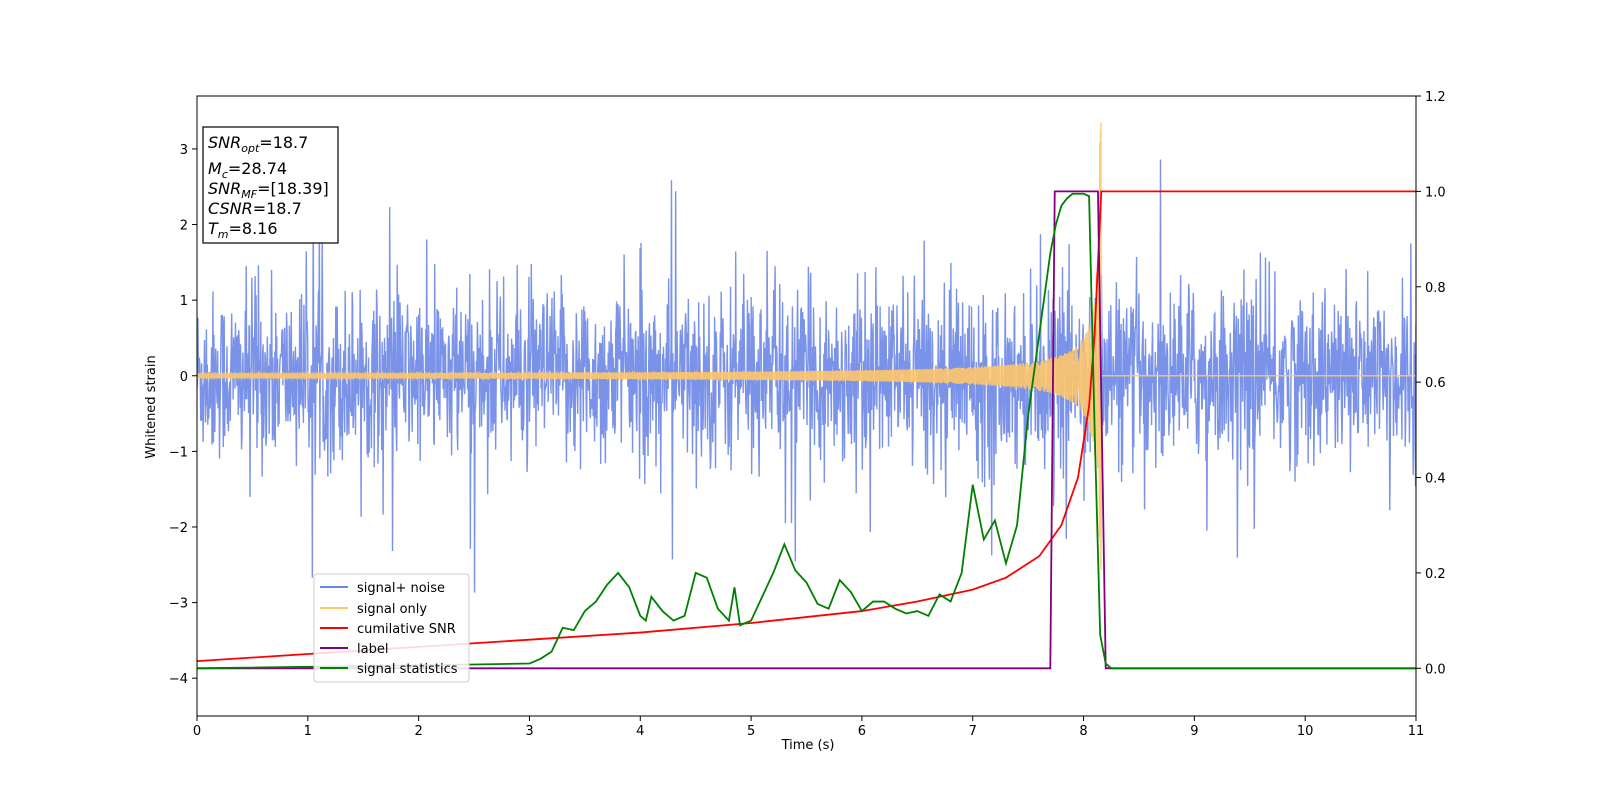 The image size is (1600, 800). I want to click on legend-item-signal-only: signal only, so click(373, 609).